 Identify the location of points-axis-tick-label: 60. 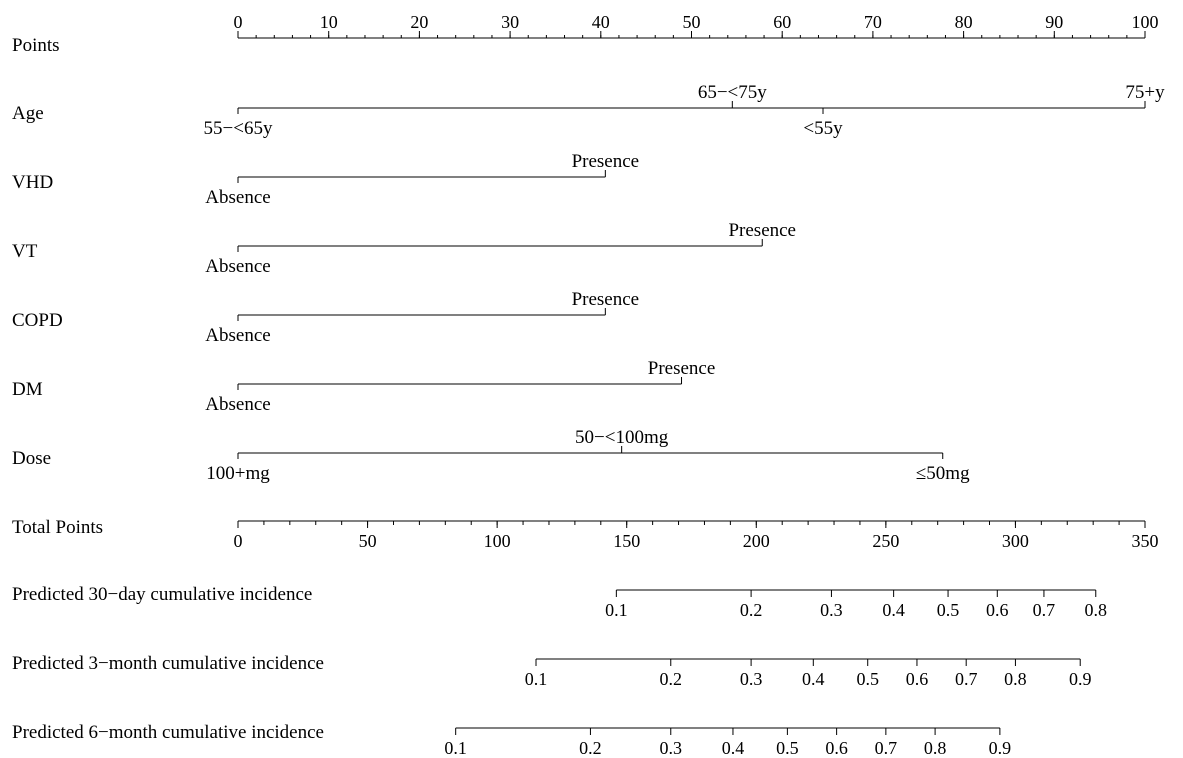
(782, 22).